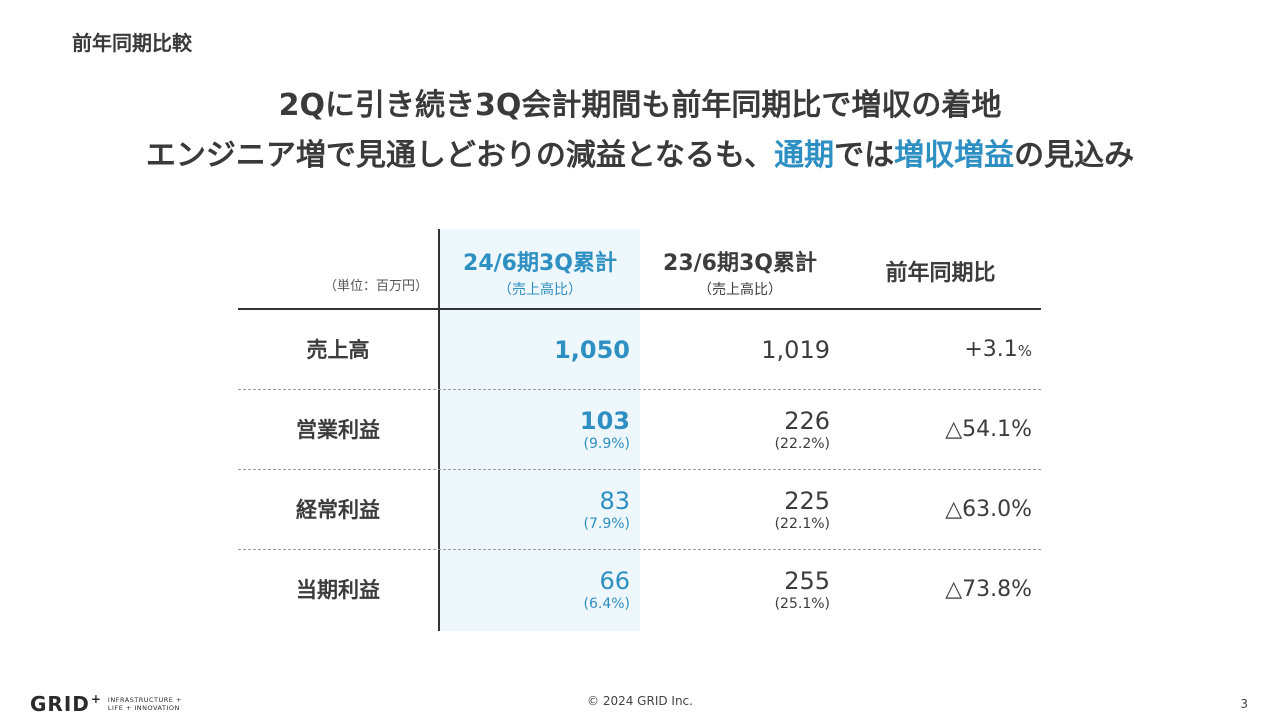 This screenshot has width=1280, height=720. I want to click on yoy-value-cell: △63.0%, so click(936, 510).